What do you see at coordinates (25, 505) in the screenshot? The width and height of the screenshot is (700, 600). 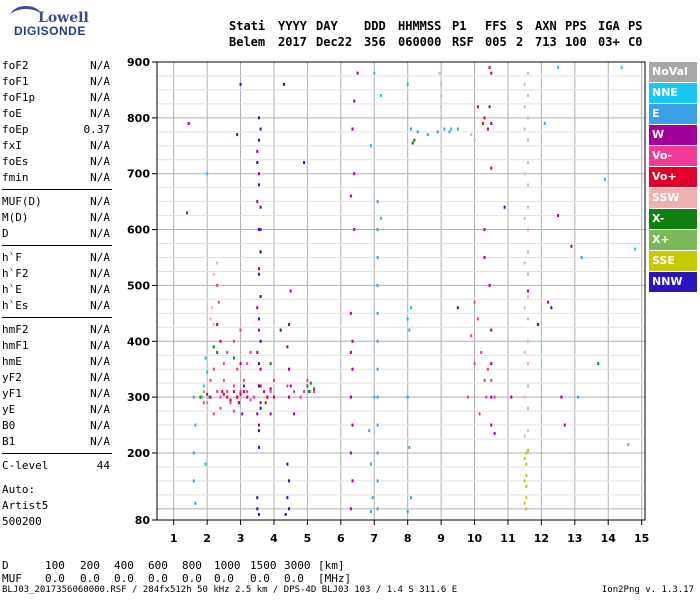 I see `auto-artist: Artist5` at bounding box center [25, 505].